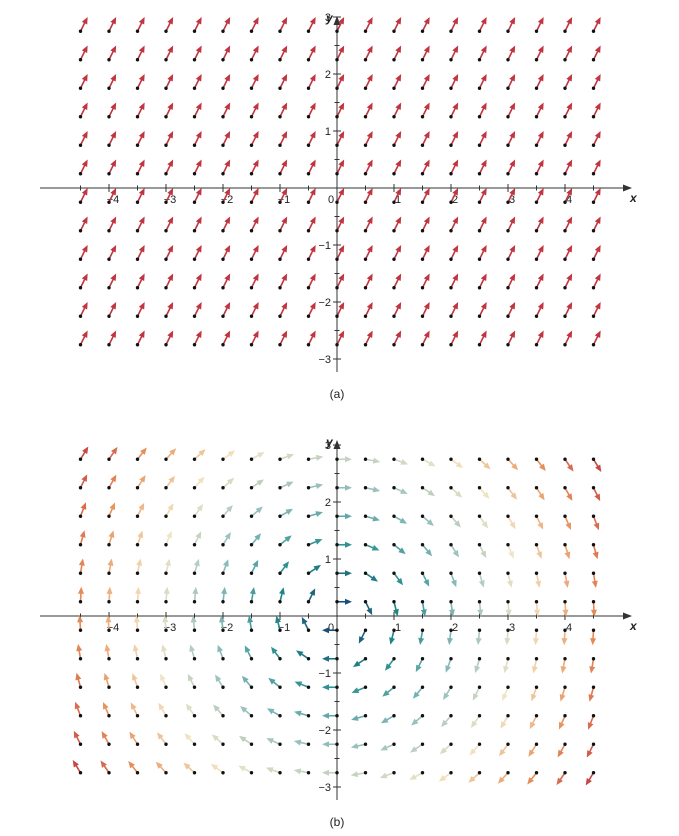 Image resolution: width=679 pixels, height=836 pixels. Describe the element at coordinates (455, 200) in the screenshot. I see `x-tick-label: 2` at that location.